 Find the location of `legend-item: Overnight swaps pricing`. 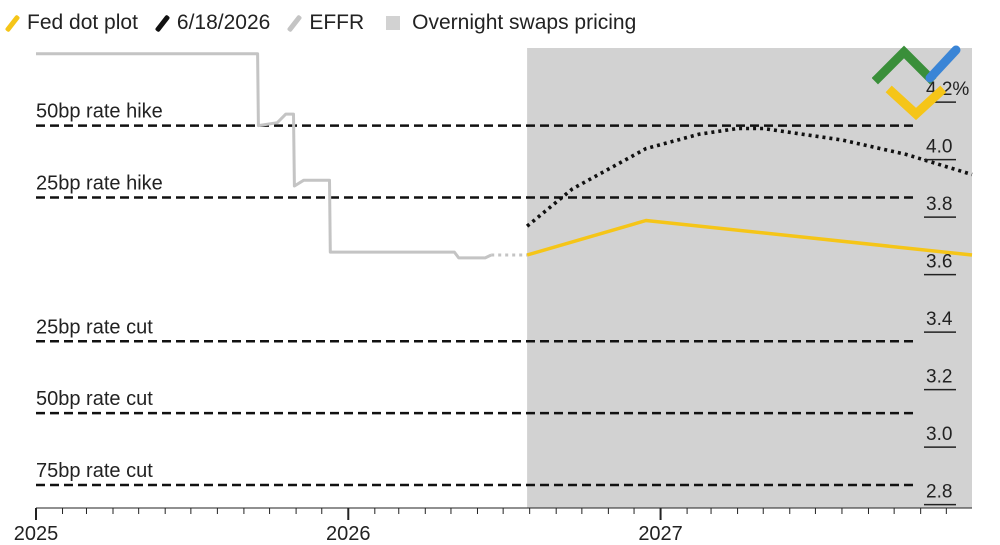

legend-item: Overnight swaps pricing is located at coordinates (511, 23).